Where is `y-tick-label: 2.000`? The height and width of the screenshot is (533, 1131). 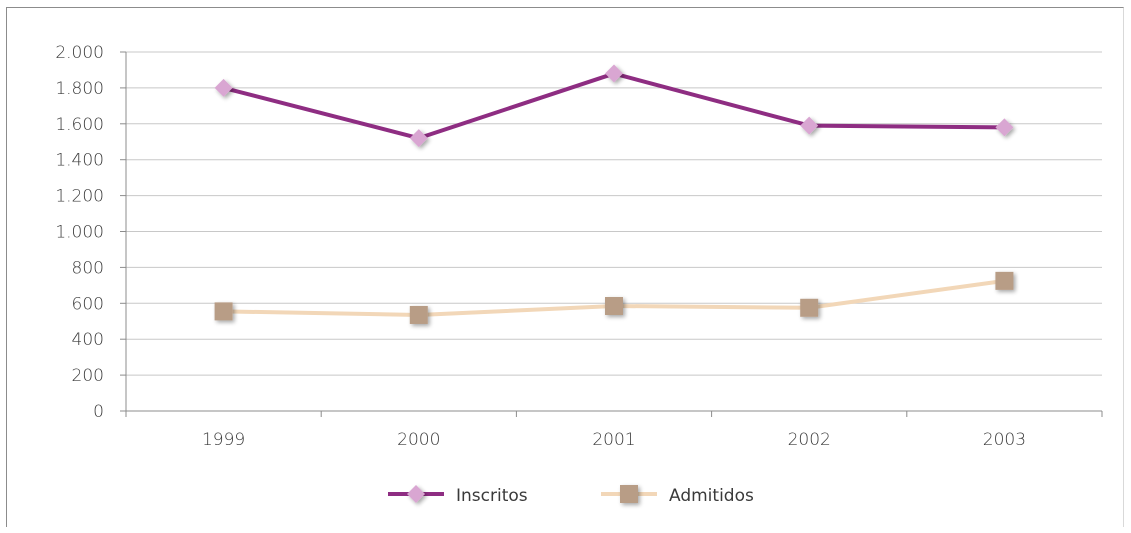 y-tick-label: 2.000 is located at coordinates (79, 53).